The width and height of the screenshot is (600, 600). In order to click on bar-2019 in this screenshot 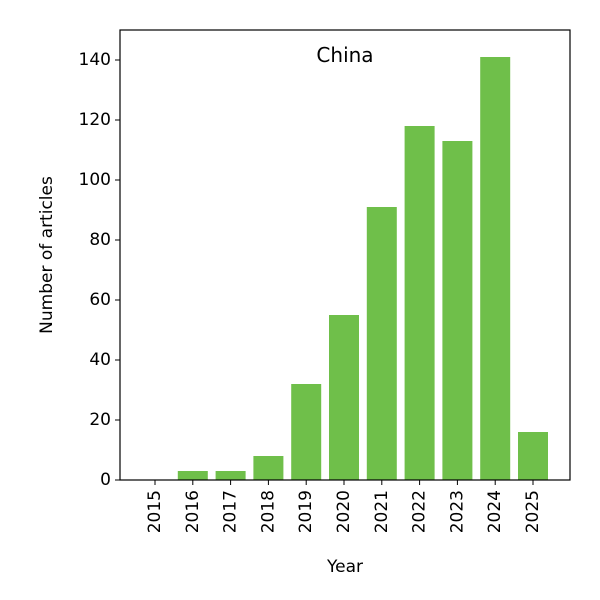, I will do `click(306, 432)`.